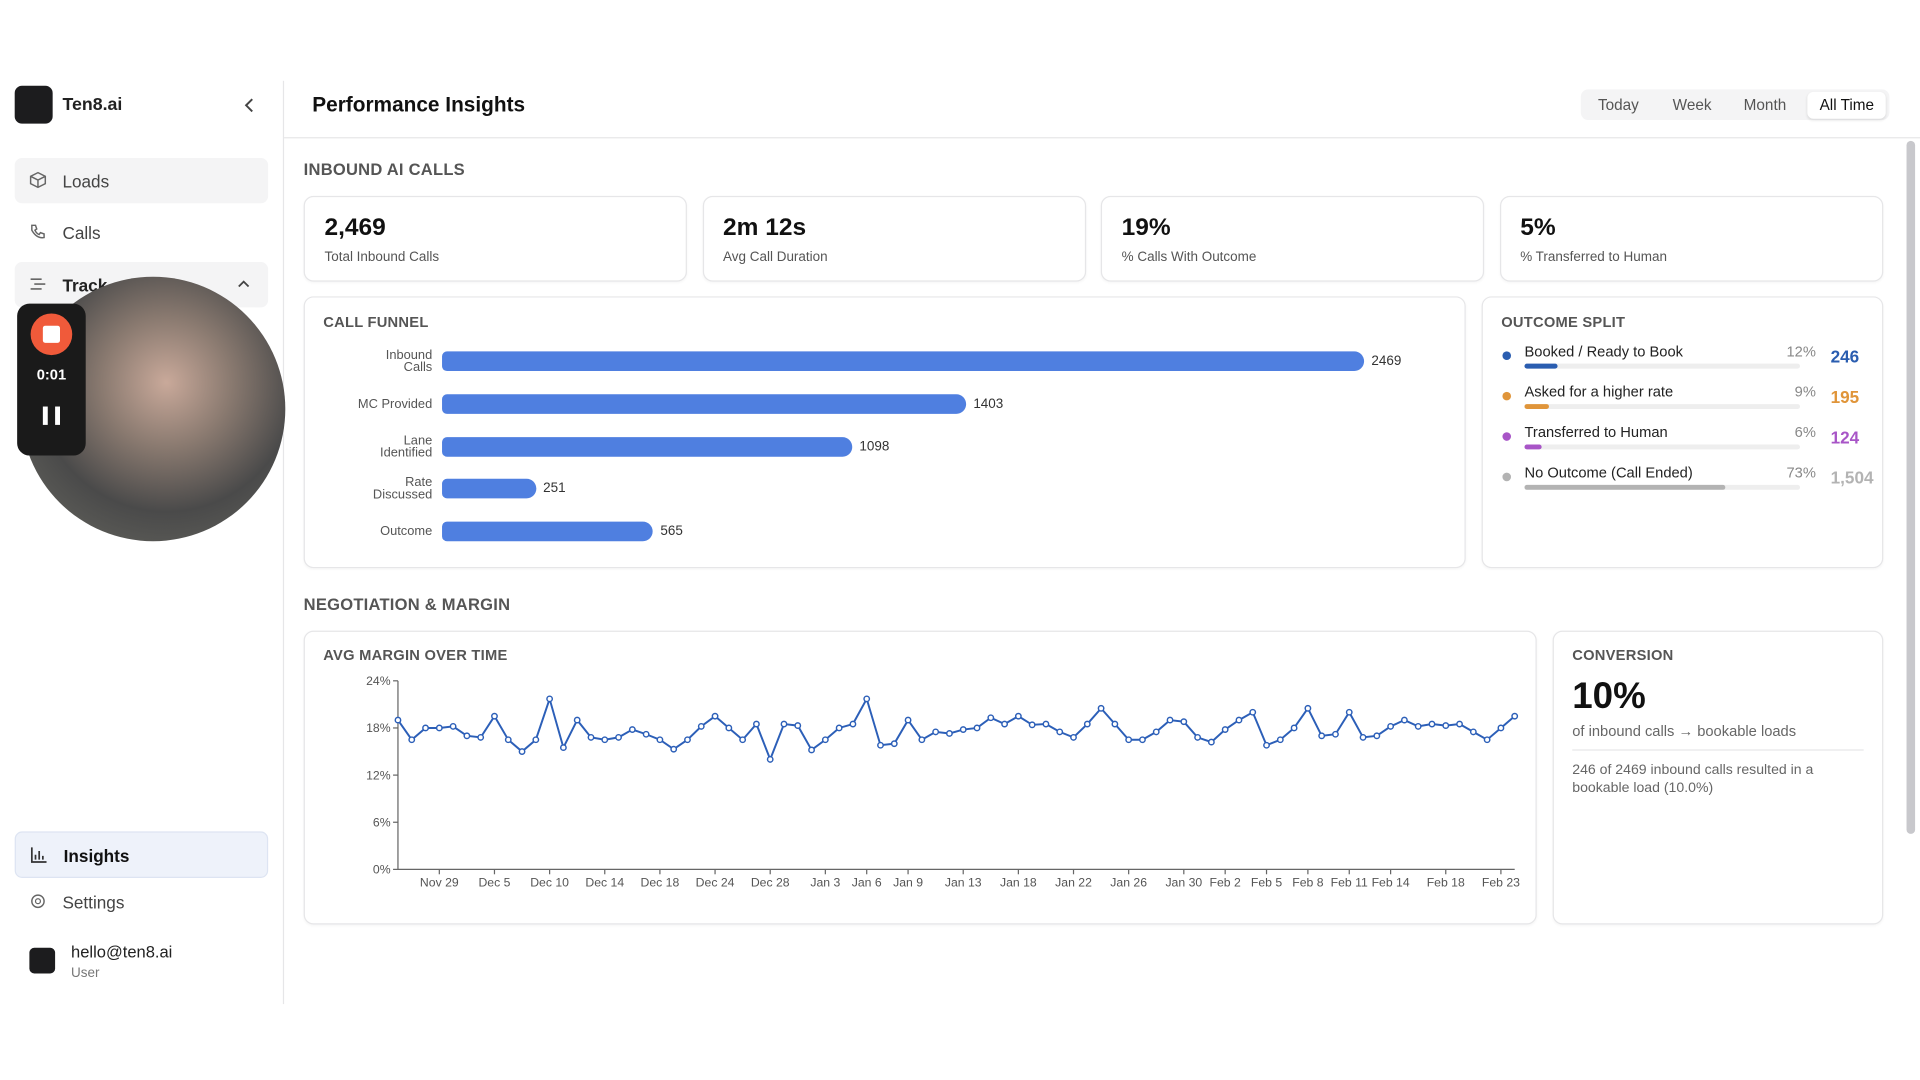  What do you see at coordinates (1845, 396) in the screenshot?
I see `outcome-count: 195` at bounding box center [1845, 396].